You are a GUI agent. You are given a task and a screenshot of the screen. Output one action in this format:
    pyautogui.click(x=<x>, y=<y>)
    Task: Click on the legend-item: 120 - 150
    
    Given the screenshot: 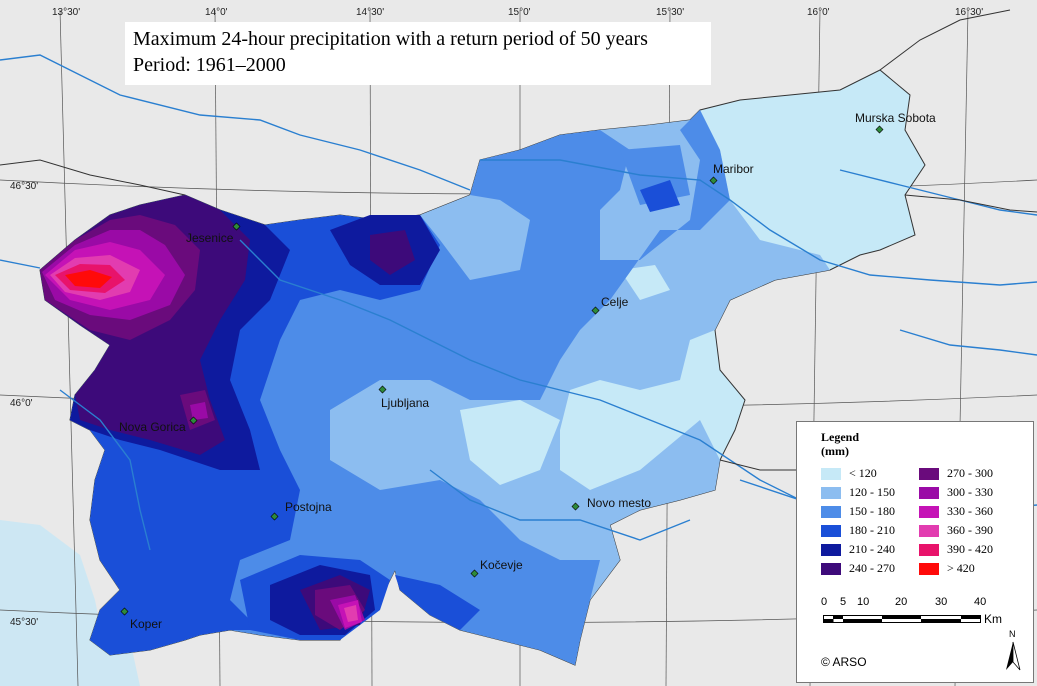 What is the action you would take?
    pyautogui.click(x=858, y=492)
    